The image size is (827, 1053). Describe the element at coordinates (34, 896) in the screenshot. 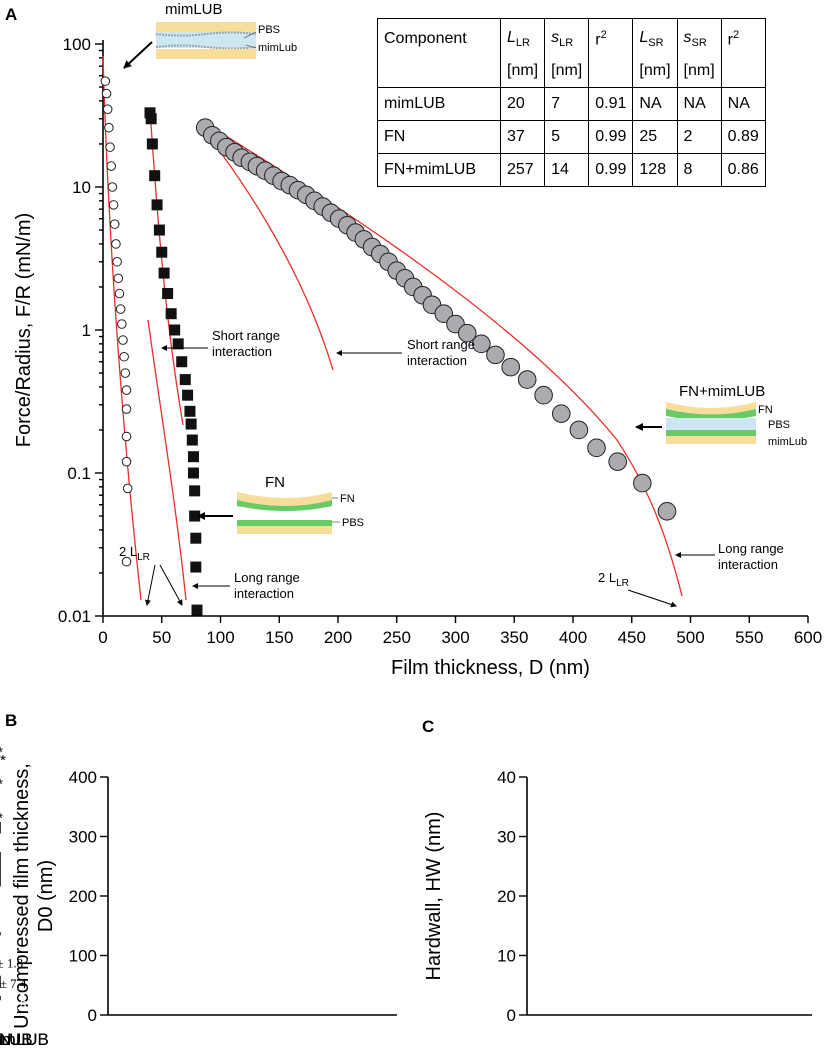

I see `y-axis-label: Uncompressed film thickness, D0 (nm)` at that location.